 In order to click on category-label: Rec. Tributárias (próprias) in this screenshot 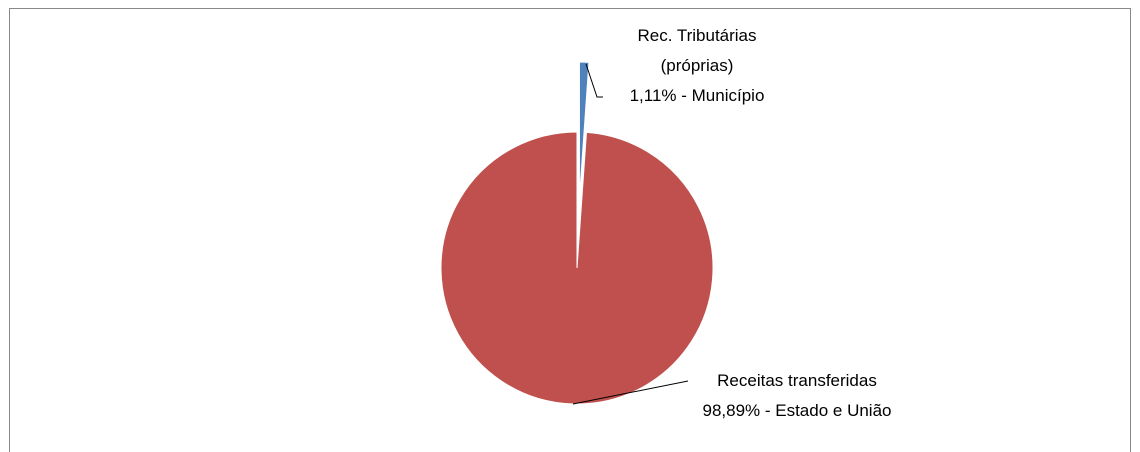, I will do `click(697, 50)`.